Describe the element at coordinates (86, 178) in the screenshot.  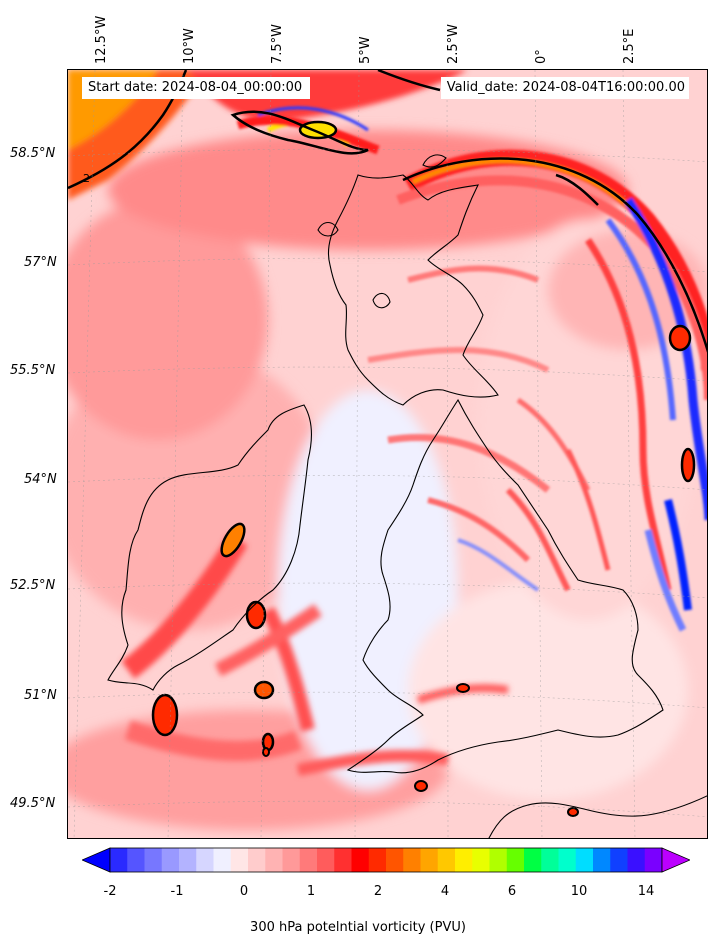
I see `contour-label: 2` at that location.